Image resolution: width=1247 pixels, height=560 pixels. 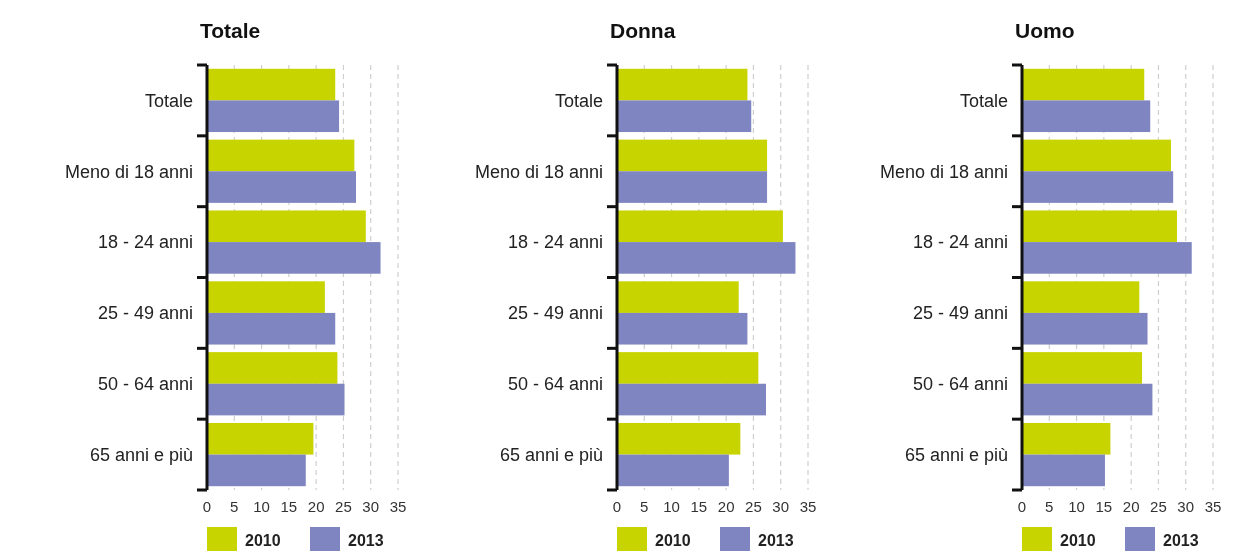 I want to click on chart-title: Donna, so click(x=643, y=30).